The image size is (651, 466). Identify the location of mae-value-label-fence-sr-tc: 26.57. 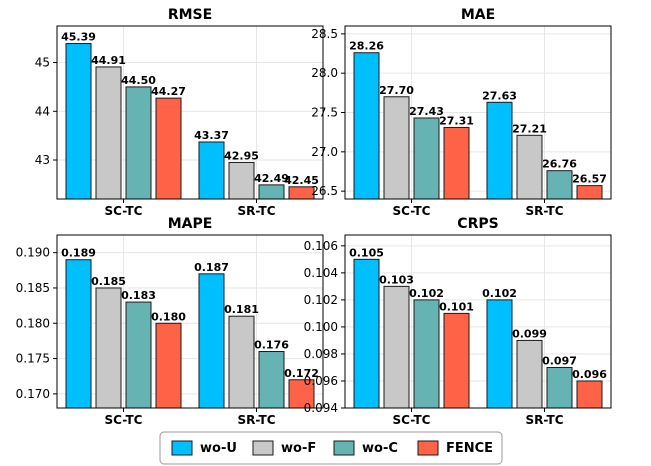
(589, 179).